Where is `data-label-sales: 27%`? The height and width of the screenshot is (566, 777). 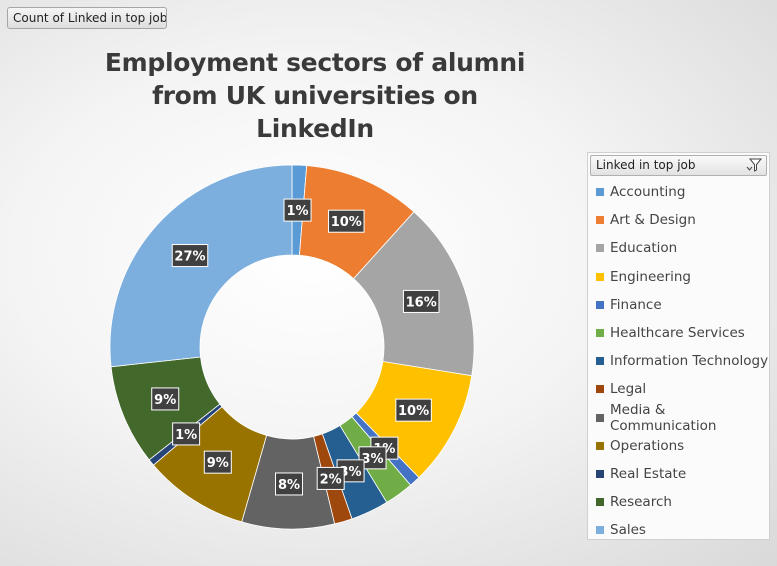 data-label-sales: 27% is located at coordinates (190, 256).